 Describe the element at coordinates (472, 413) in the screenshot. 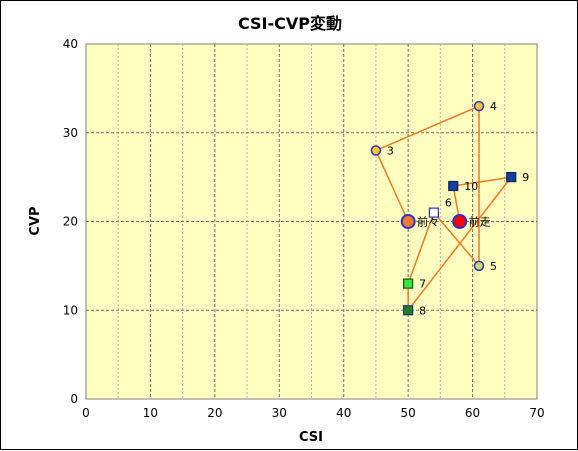

I see `x-tick-label: 60` at that location.